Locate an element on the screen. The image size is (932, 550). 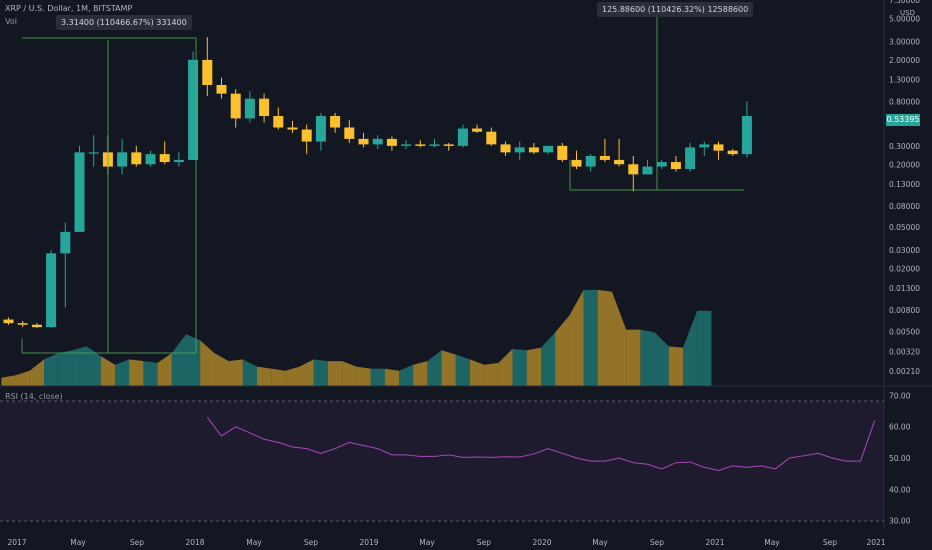
price-tick-label: 0.00800 is located at coordinates (904, 310).